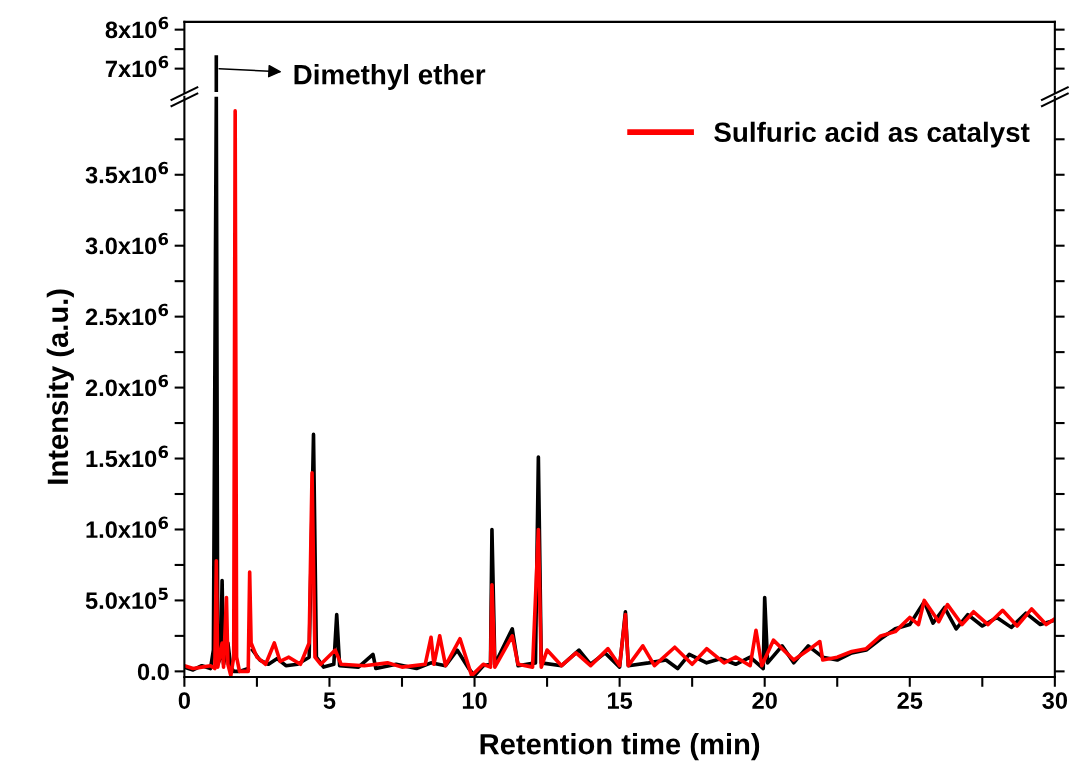  Describe the element at coordinates (127, 172) in the screenshot. I see `y-tick-label: 3.5x10$^{6}$` at that location.